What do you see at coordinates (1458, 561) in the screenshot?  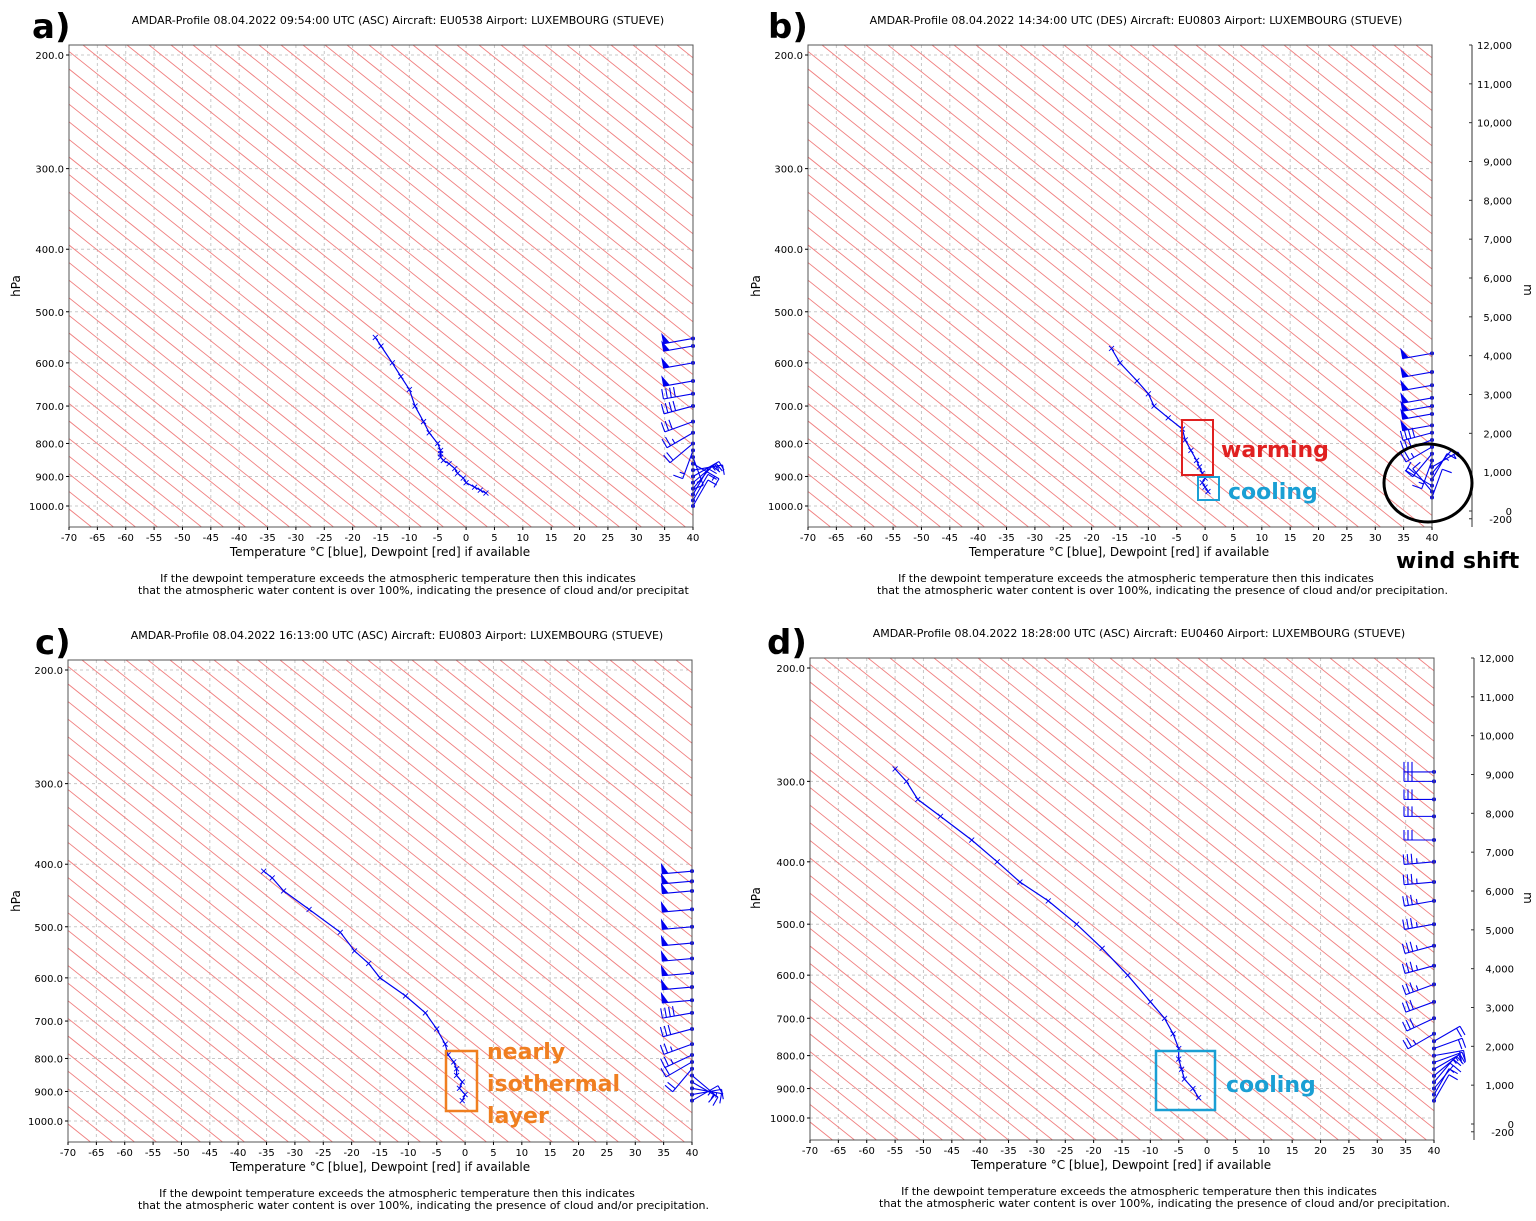 I see `wind-shift-label: wind shift` at bounding box center [1458, 561].